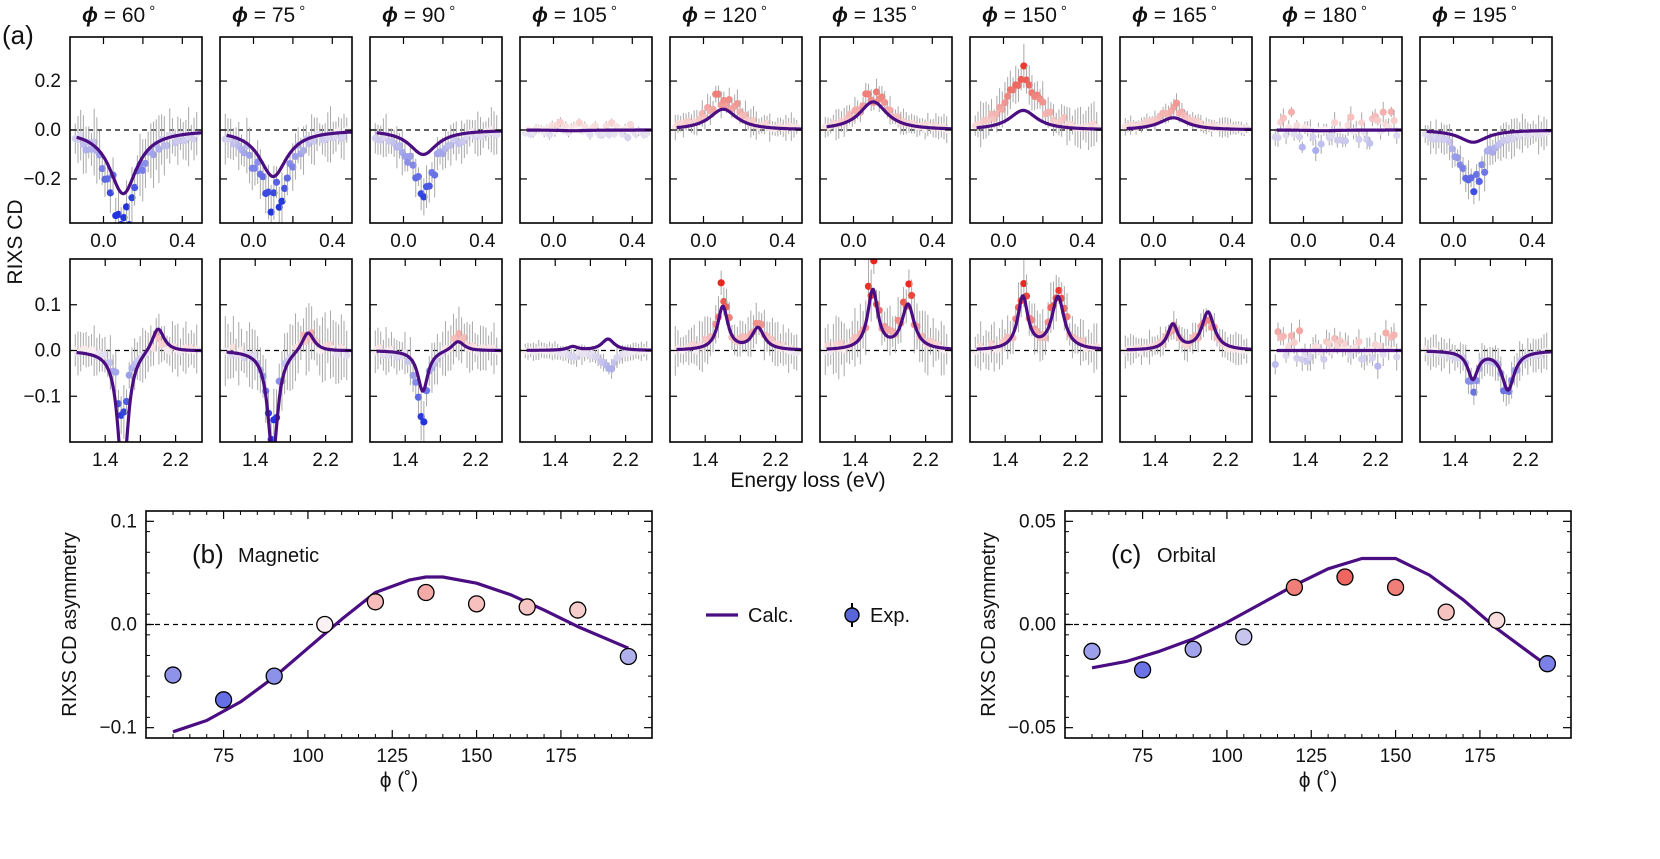  I want to click on phi-value: 120, so click(739, 15).